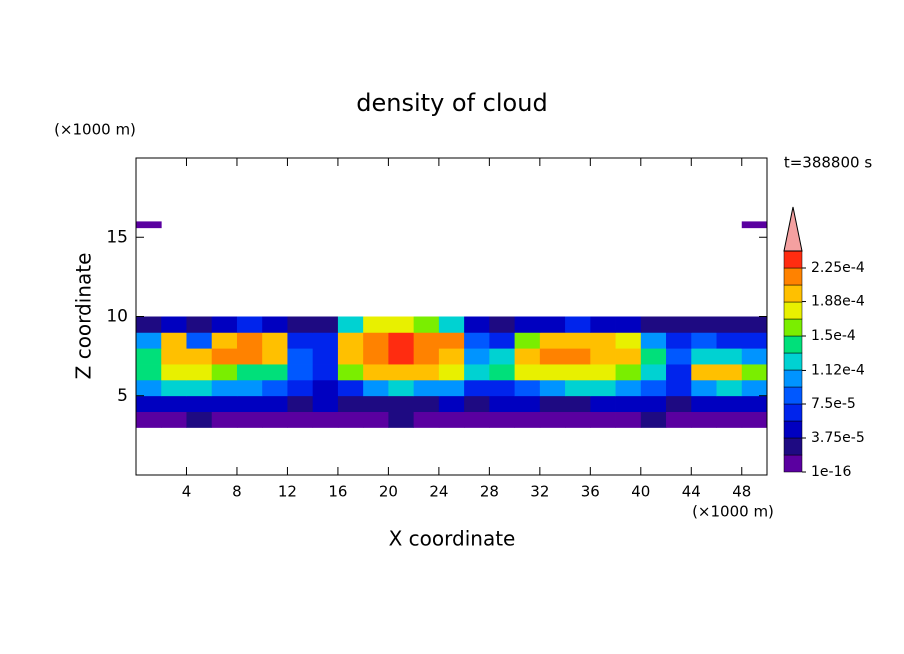 Image resolution: width=904 pixels, height=654 pixels. What do you see at coordinates (337, 492) in the screenshot?
I see `x-tick-label: 16` at bounding box center [337, 492].